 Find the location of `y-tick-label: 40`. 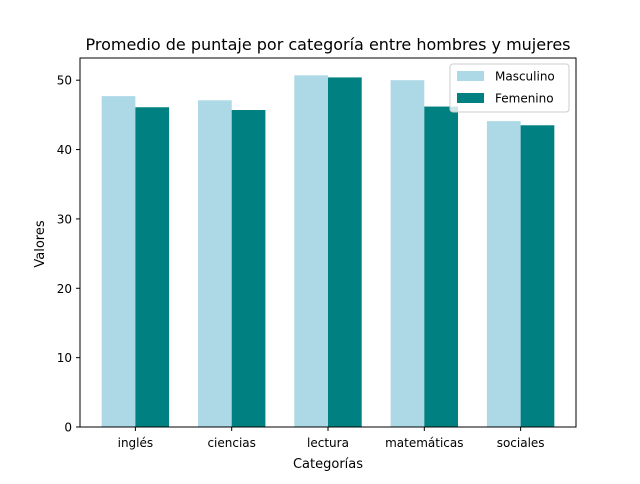

y-tick-label: 40 is located at coordinates (64, 150).